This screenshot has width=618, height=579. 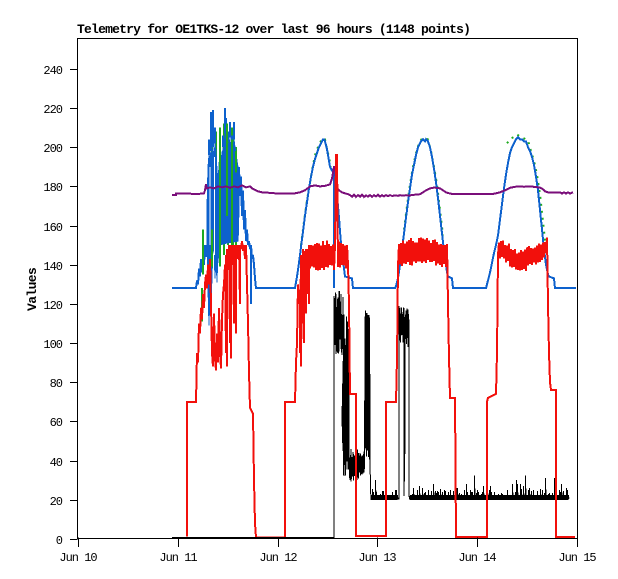 I want to click on svg-text: 140, so click(x=52, y=267).